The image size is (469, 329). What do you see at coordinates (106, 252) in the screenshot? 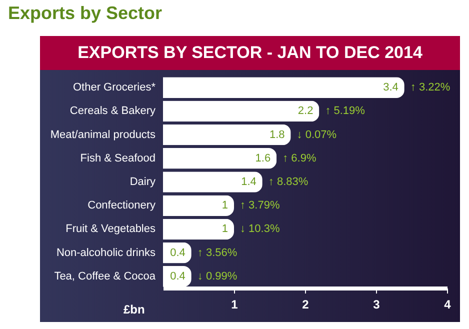
I see `y-tick-label: Non-alcoholic drinks` at bounding box center [106, 252].